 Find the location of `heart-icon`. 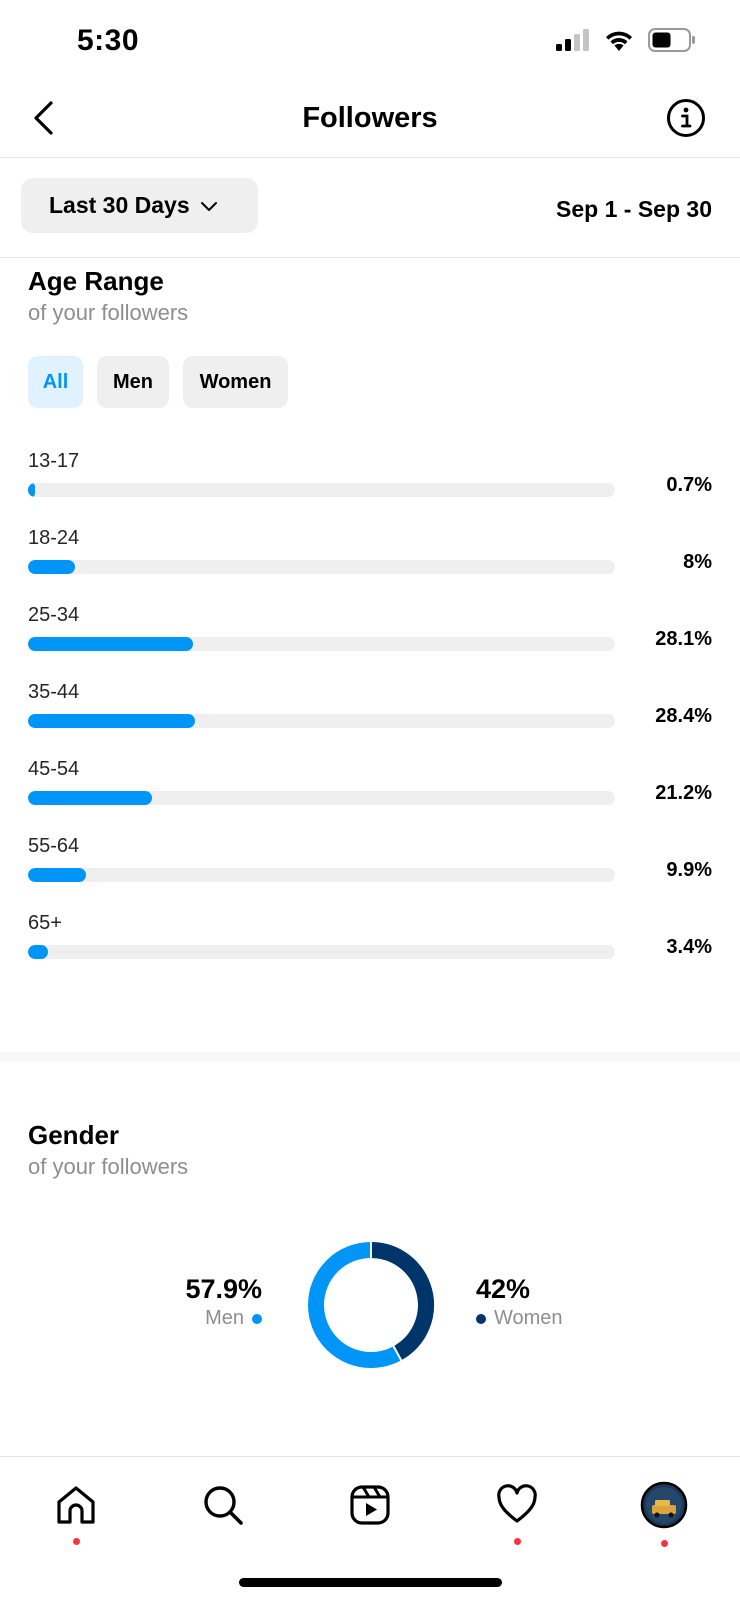

heart-icon is located at coordinates (517, 1503).